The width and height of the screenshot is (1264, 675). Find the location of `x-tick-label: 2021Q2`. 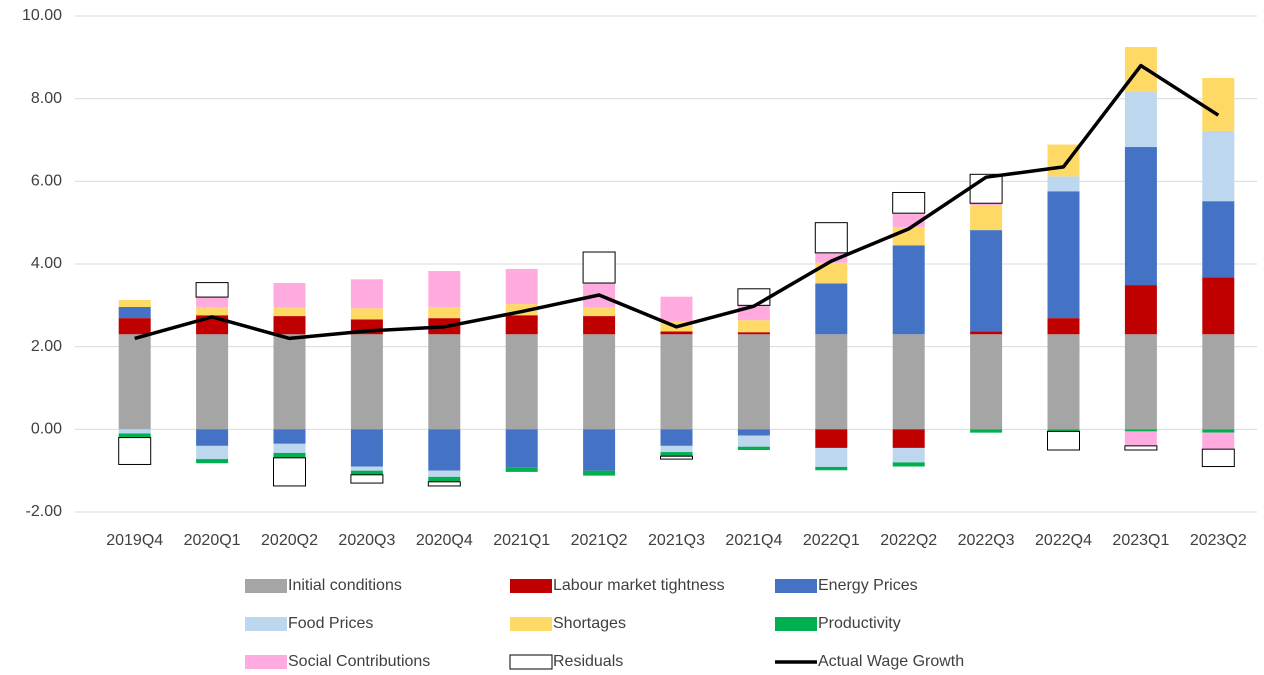

x-tick-label: 2021Q2 is located at coordinates (599, 540).